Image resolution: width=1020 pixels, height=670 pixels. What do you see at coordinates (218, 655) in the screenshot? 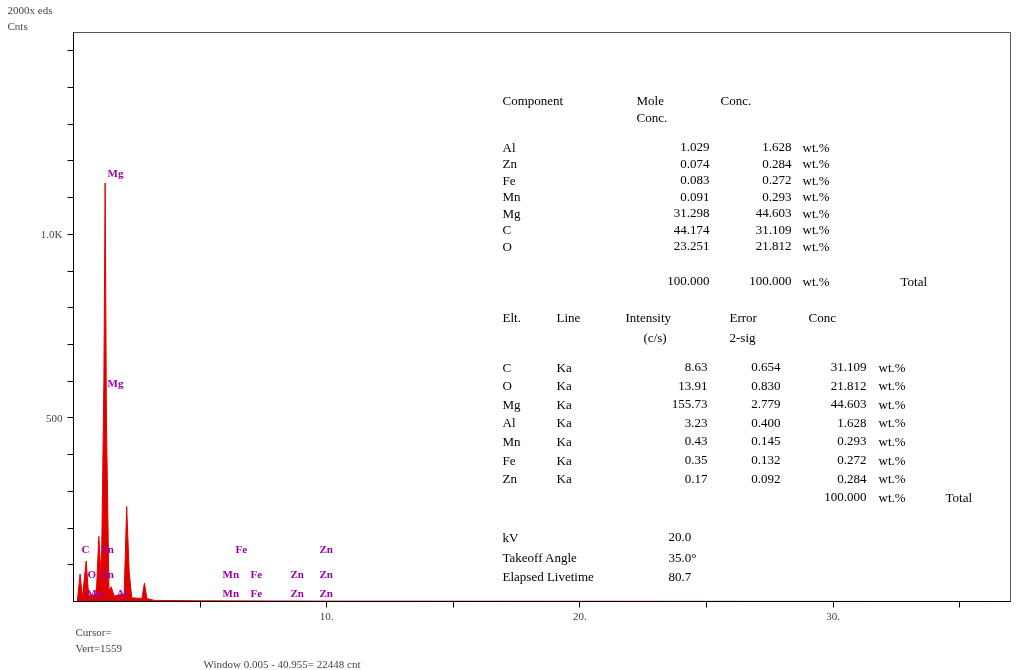
I see `text: Vert=1559 Window 0.005 - 40.955= 22448 cnt` at bounding box center [218, 655].